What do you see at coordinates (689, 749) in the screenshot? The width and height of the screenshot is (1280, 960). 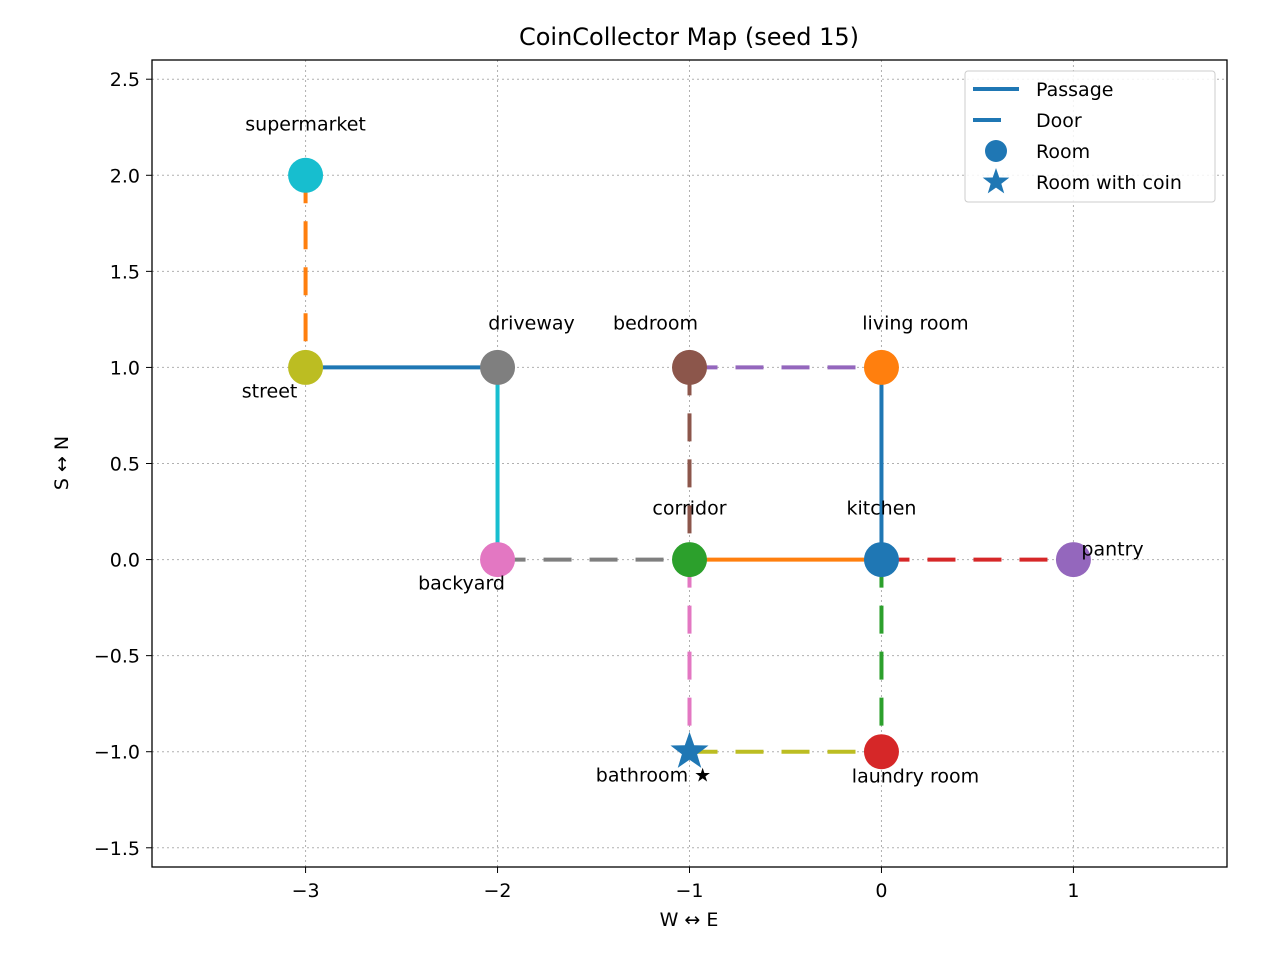 I see `room-with-coin-marker` at bounding box center [689, 749].